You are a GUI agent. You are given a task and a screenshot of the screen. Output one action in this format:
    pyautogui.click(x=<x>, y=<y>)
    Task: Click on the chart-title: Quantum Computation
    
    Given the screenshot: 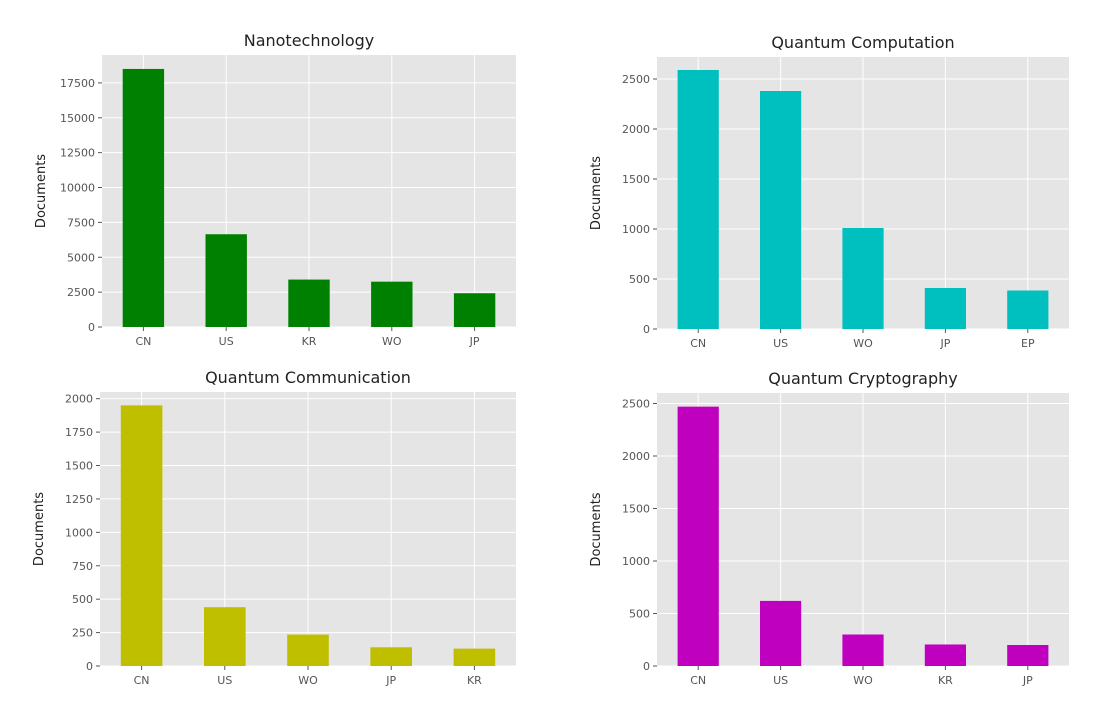 What is the action you would take?
    pyautogui.click(x=862, y=42)
    